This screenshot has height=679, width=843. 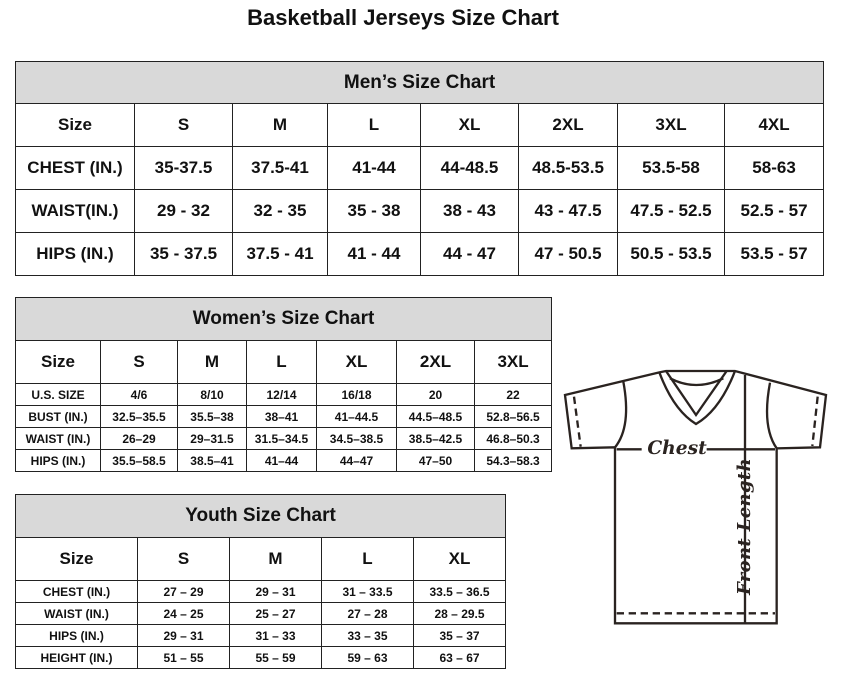 What do you see at coordinates (568, 254) in the screenshot?
I see `table-cell: 47 - 50.5` at bounding box center [568, 254].